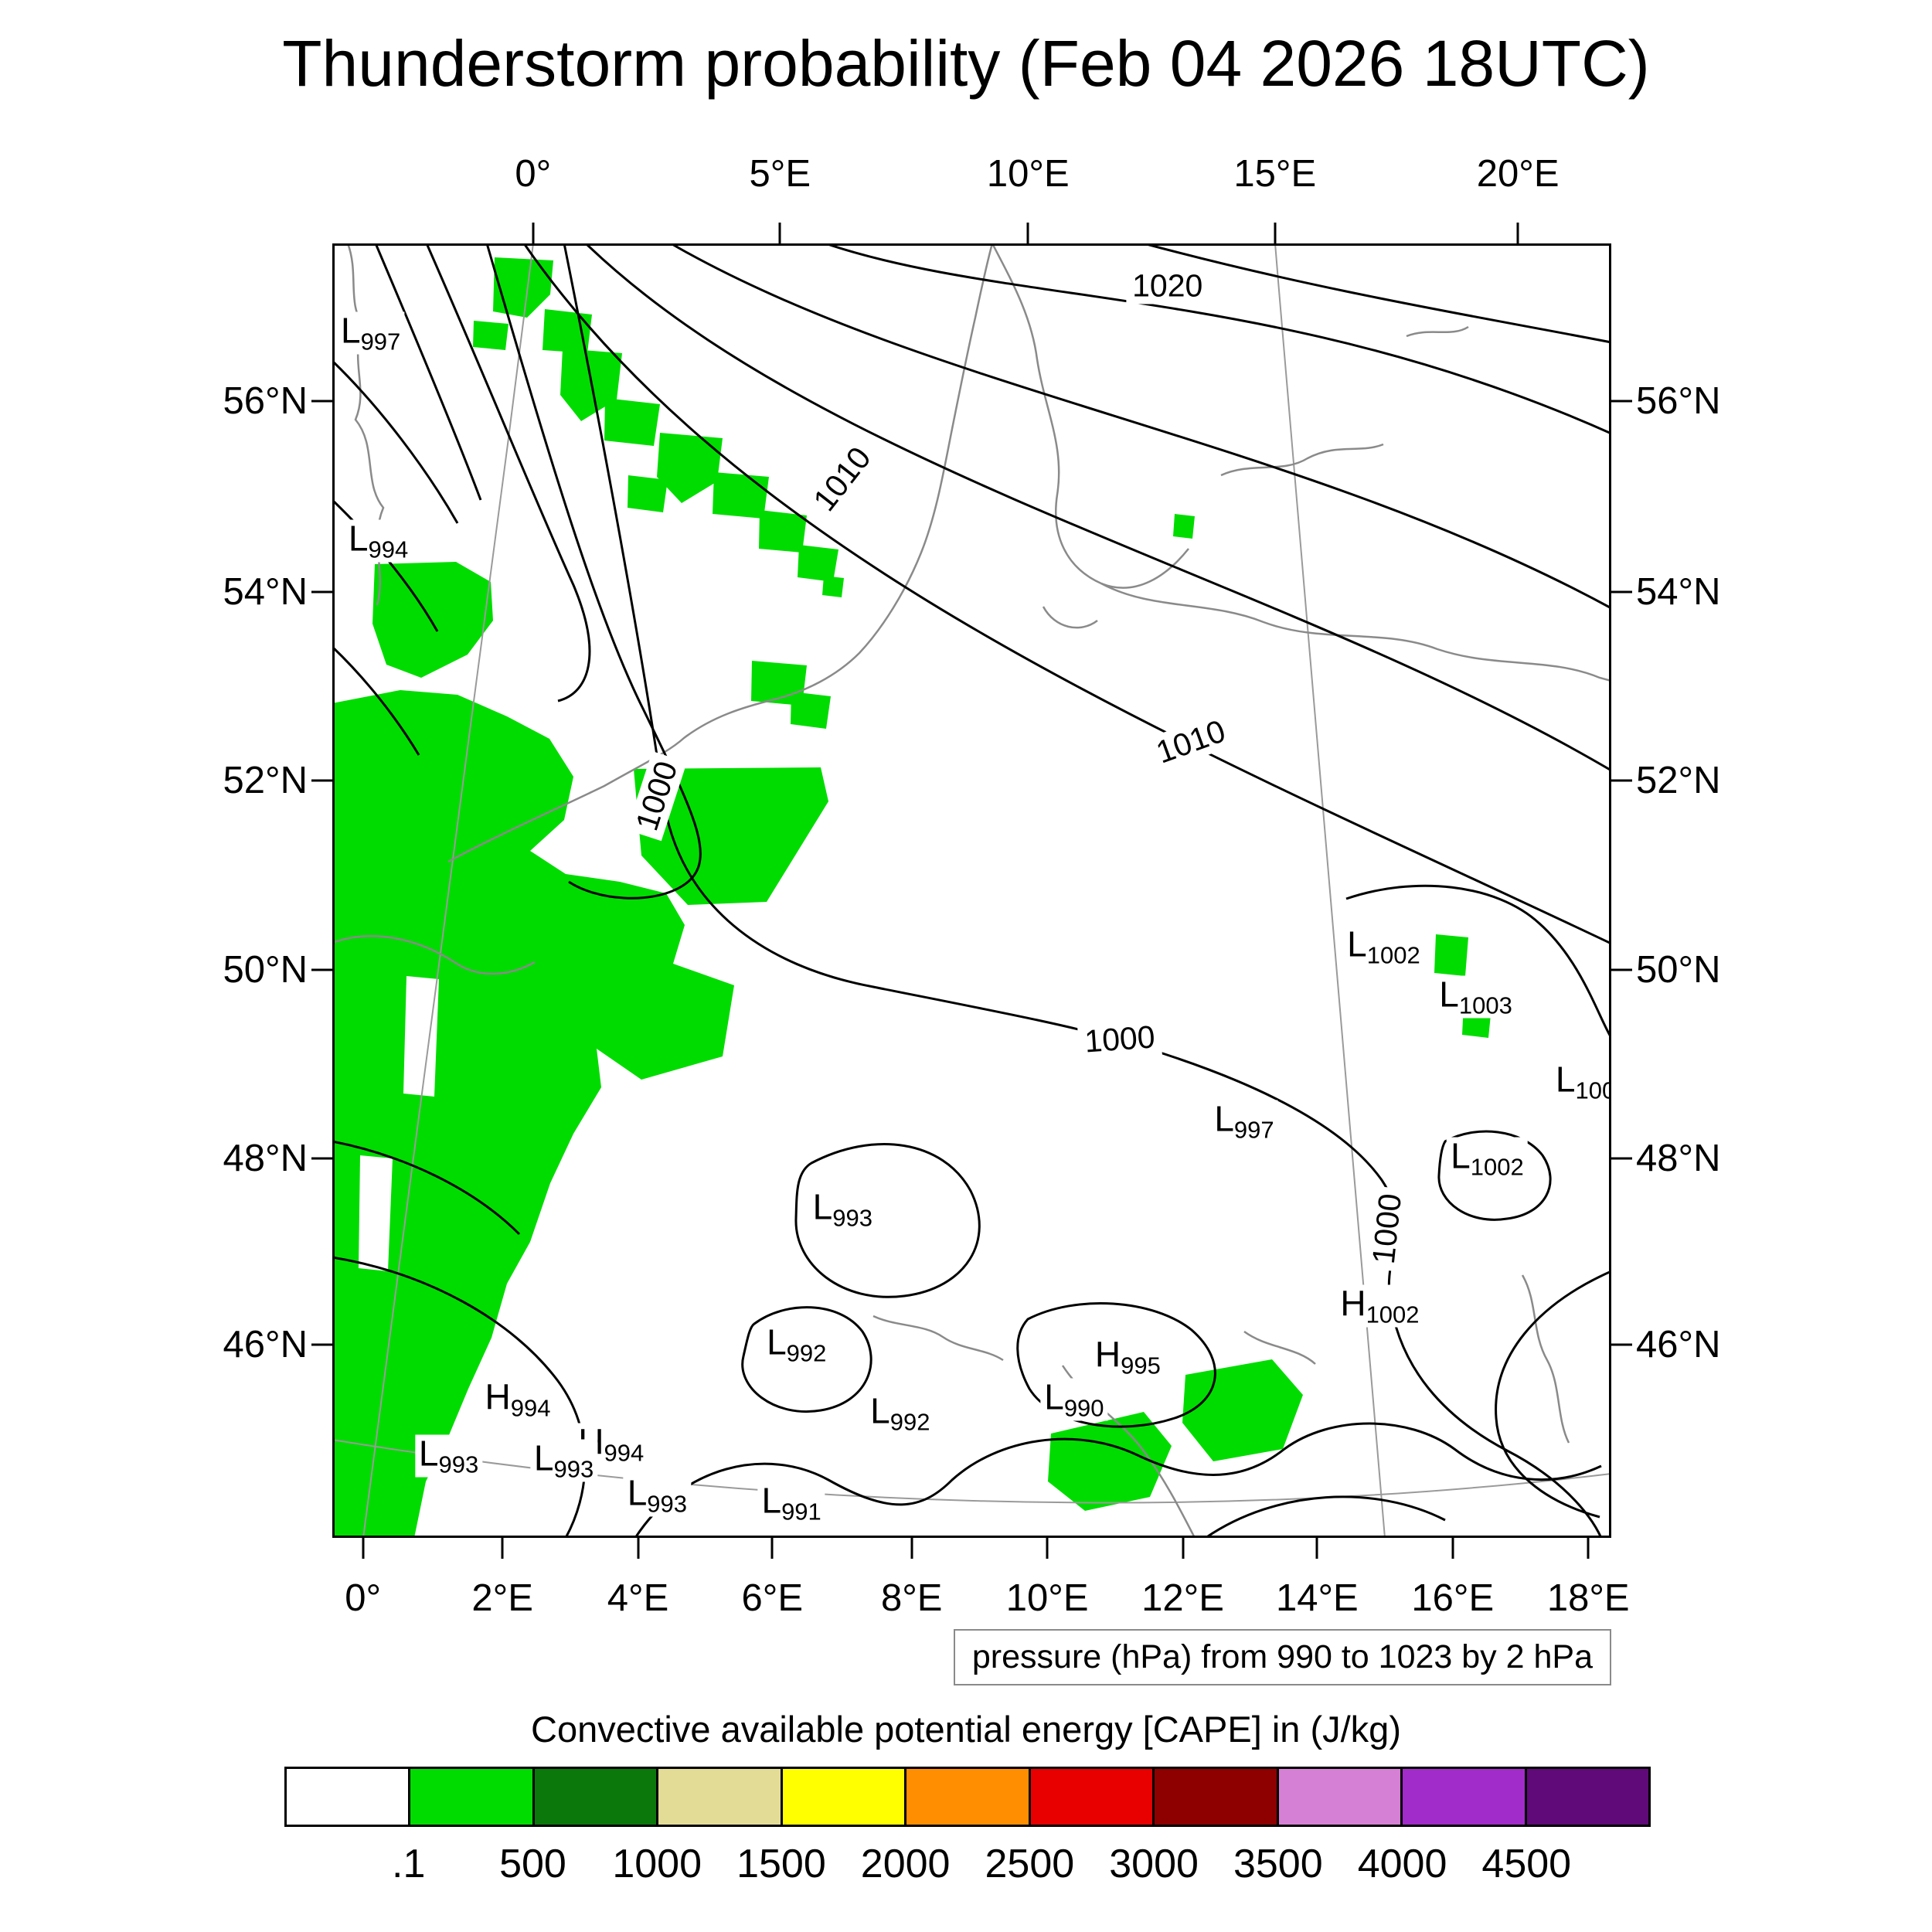 This screenshot has height=1932, width=1932. What do you see at coordinates (266, 781) in the screenshot?
I see `axis-label-left: 52°N` at bounding box center [266, 781].